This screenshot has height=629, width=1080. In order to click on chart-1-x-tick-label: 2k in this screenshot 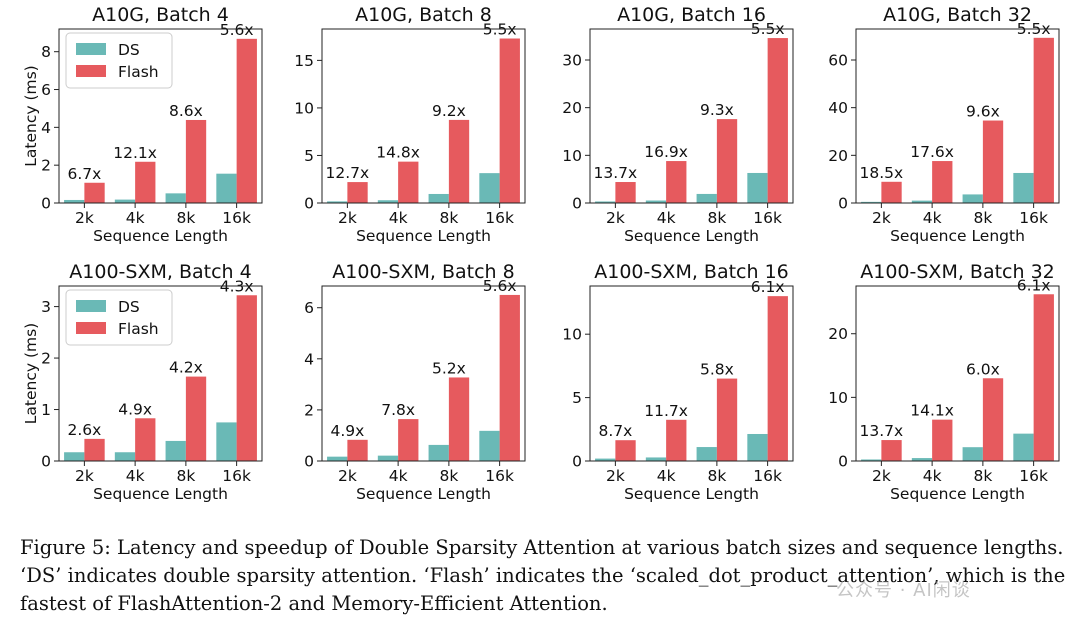, I will do `click(84, 218)`.